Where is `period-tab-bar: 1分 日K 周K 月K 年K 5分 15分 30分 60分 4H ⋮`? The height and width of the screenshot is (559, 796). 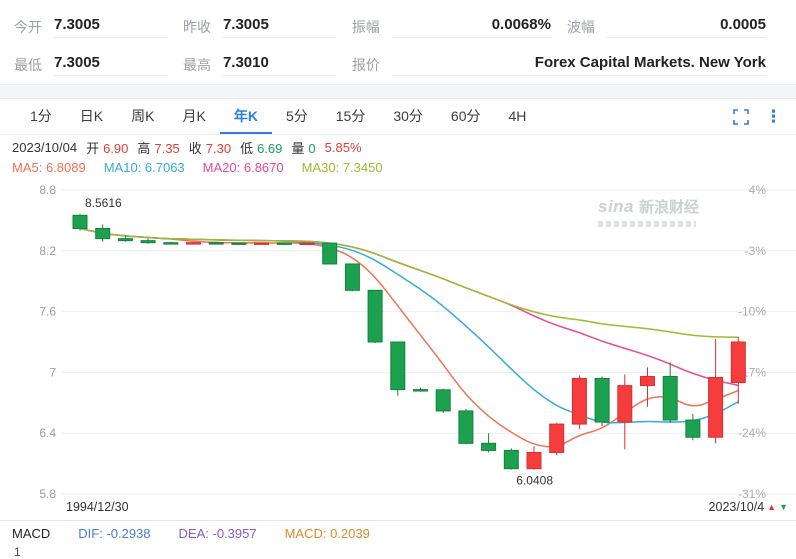 period-tab-bar: 1分 日K 周K 月K 年K 5分 15分 30分 60分 4H ⋮ is located at coordinates (398, 117).